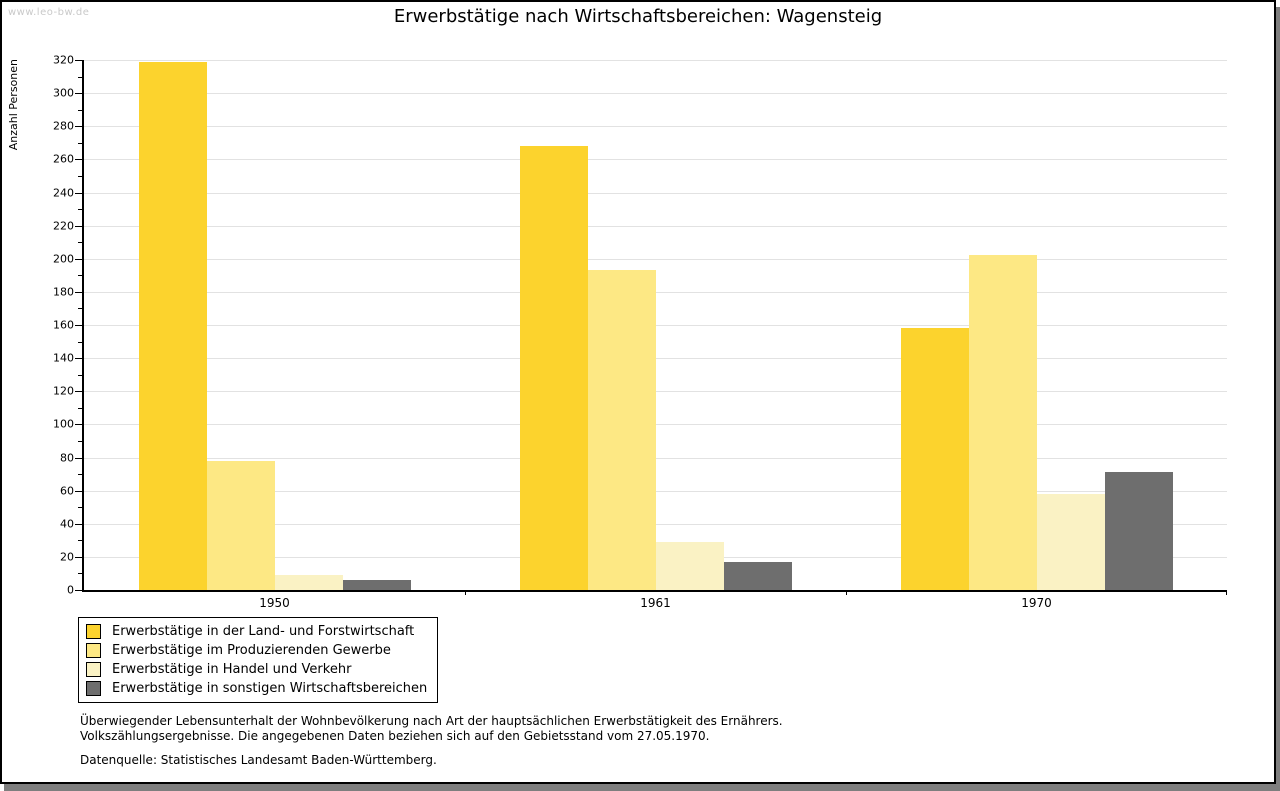  I want to click on y-tick-label: 280, so click(63, 126).